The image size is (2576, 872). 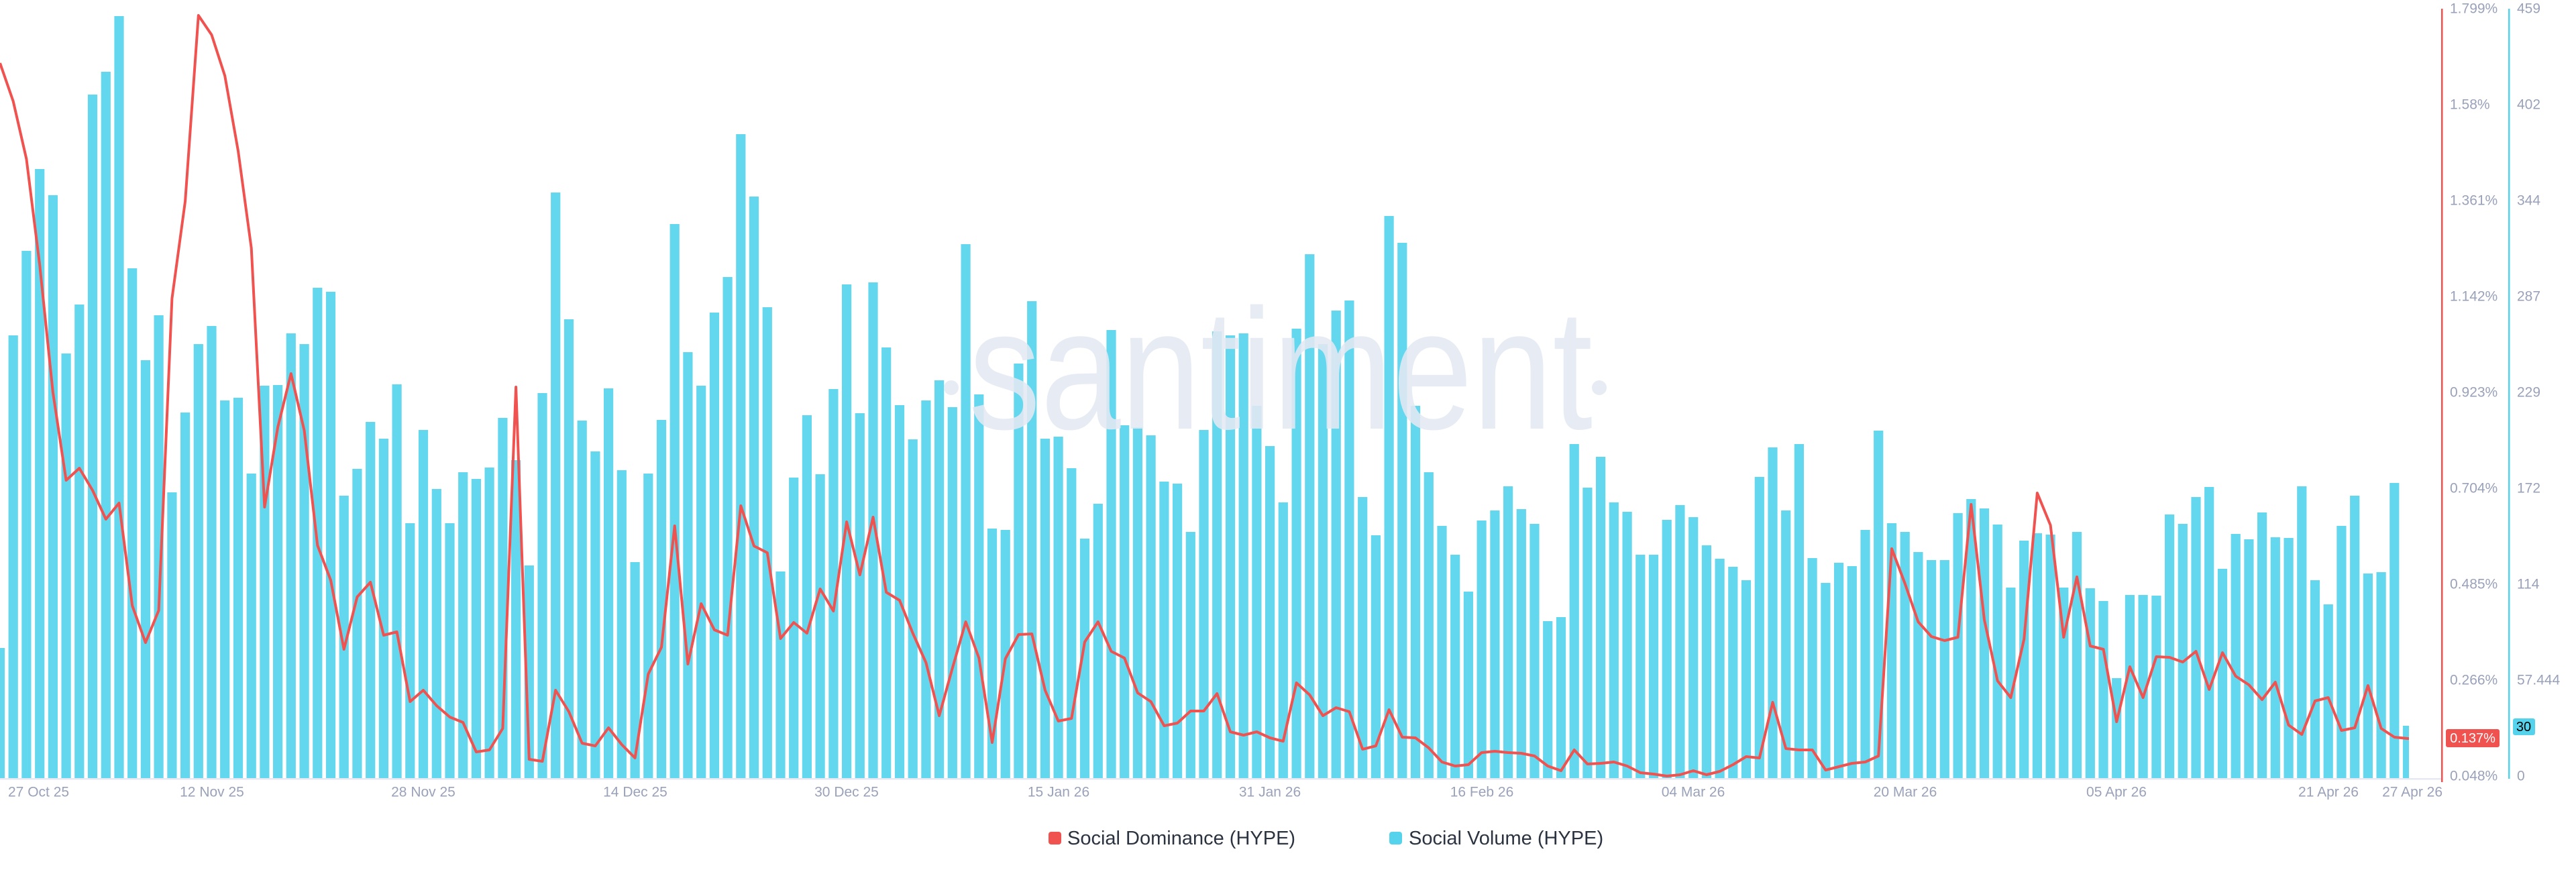 I want to click on svg-text: santiment, so click(x=1281, y=370).